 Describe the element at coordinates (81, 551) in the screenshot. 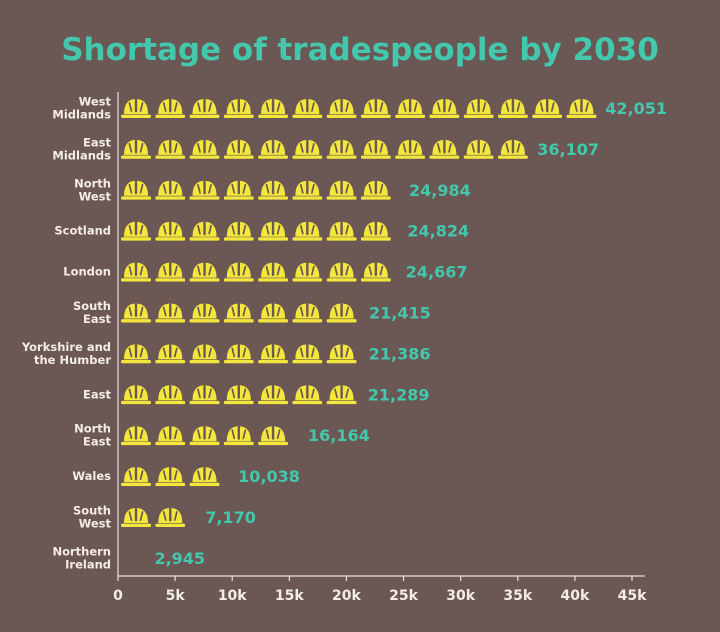

I see `category-label-line: Northern` at that location.